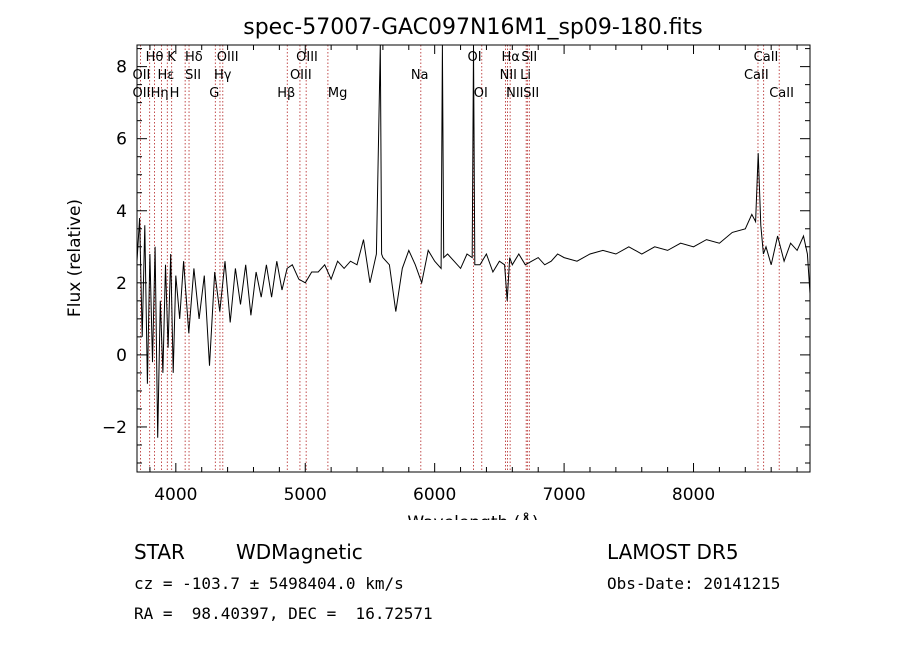  I want to click on x-tick-label: 7000, so click(563, 495).